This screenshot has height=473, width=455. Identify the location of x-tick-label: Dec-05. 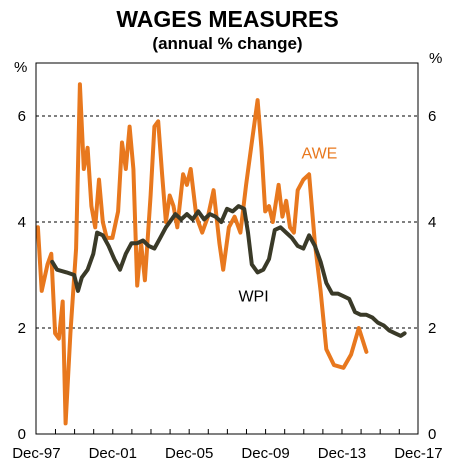
(189, 453).